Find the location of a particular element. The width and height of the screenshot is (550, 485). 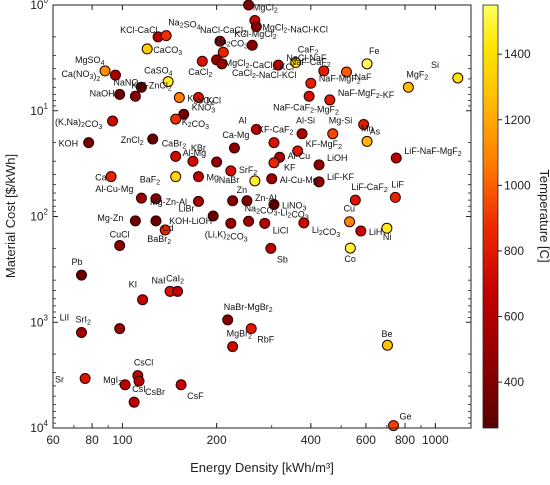

colorbar-tick-label: 1400 is located at coordinates (517, 54).